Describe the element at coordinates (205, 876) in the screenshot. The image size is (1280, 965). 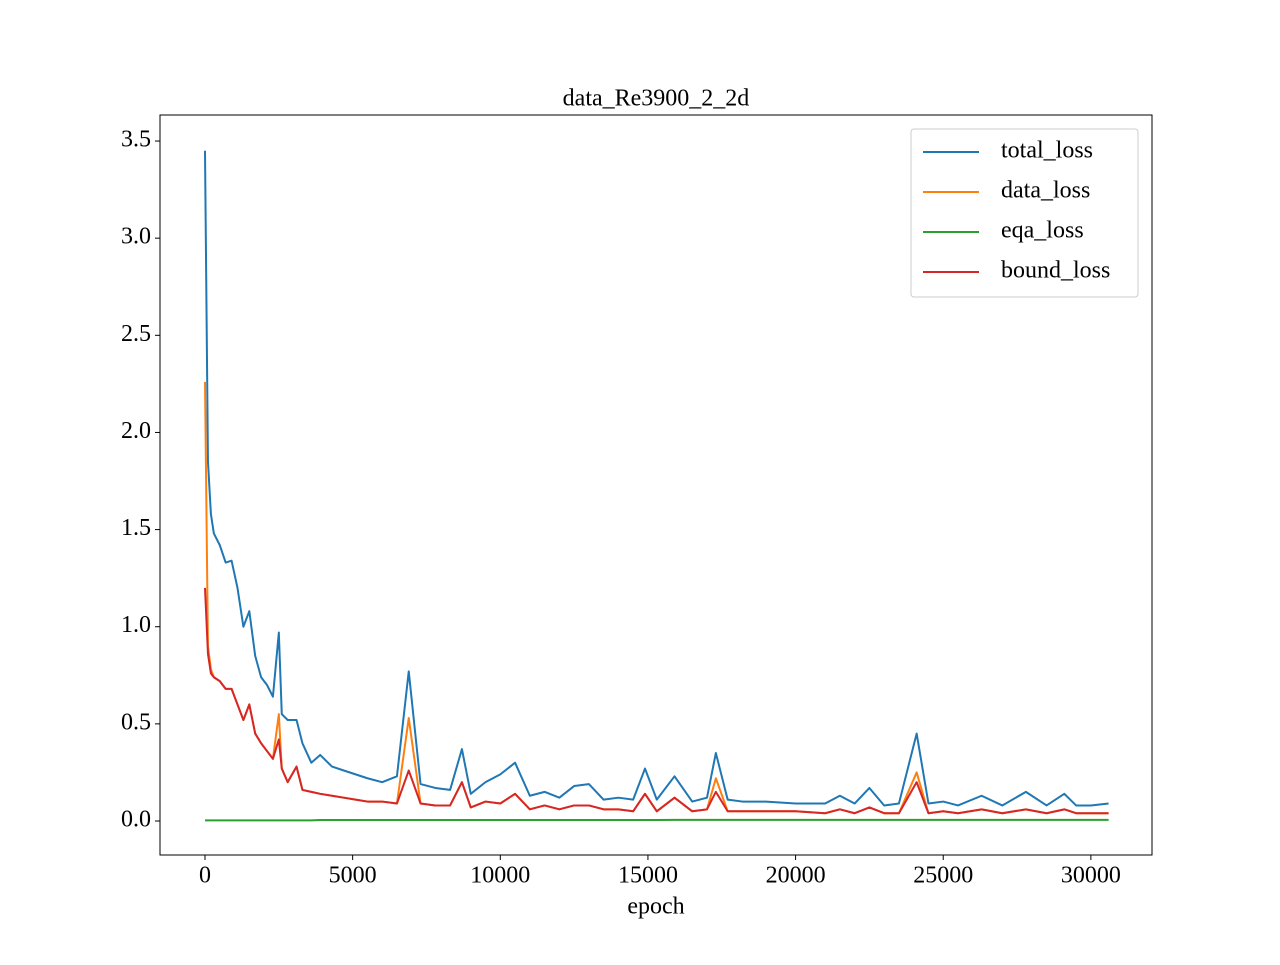
I see `x-tick-label: 0` at that location.